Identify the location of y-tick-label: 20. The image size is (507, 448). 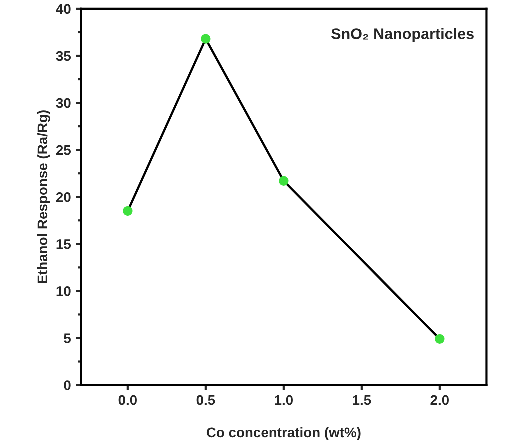
(63, 197).